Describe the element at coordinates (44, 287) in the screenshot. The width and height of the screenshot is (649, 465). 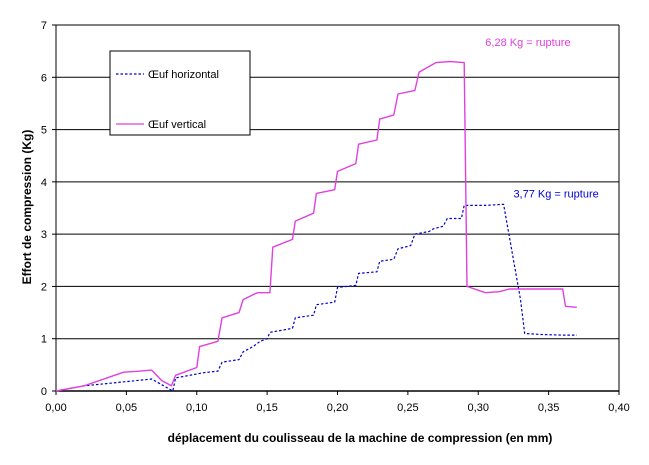
I see `y-tick-label: 2` at that location.